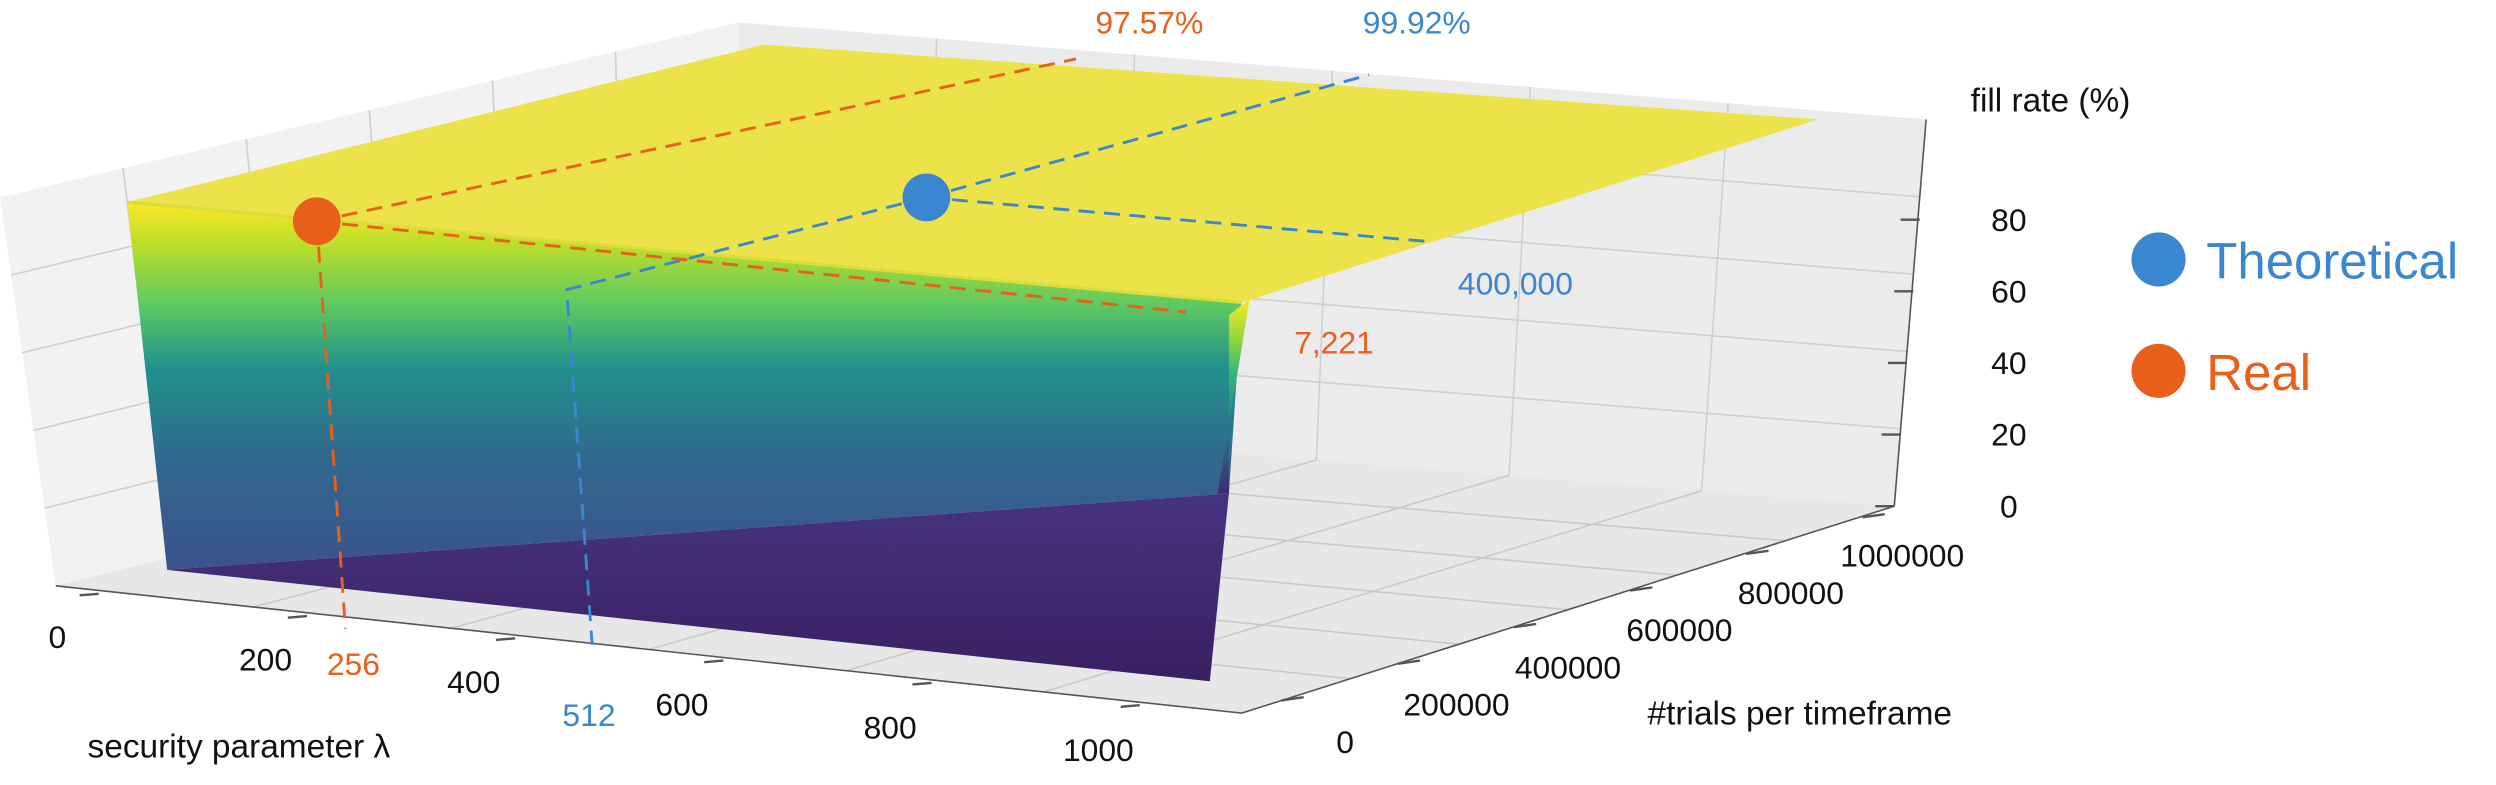 This screenshot has width=2496, height=785. Describe the element at coordinates (2008, 220) in the screenshot. I see `z-tick-label: 80` at that location.